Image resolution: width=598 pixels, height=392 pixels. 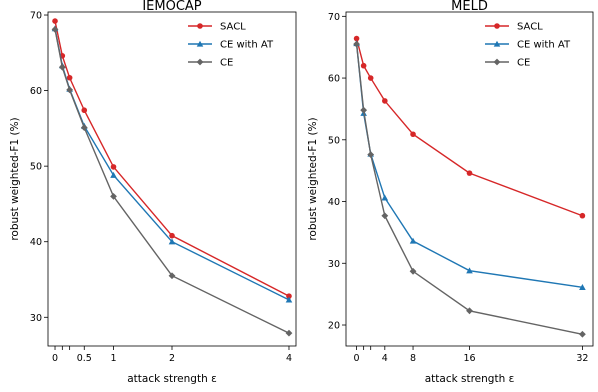 What do you see at coordinates (334, 202) in the screenshot?
I see `meld-y-tick-label: 40` at bounding box center [334, 202].